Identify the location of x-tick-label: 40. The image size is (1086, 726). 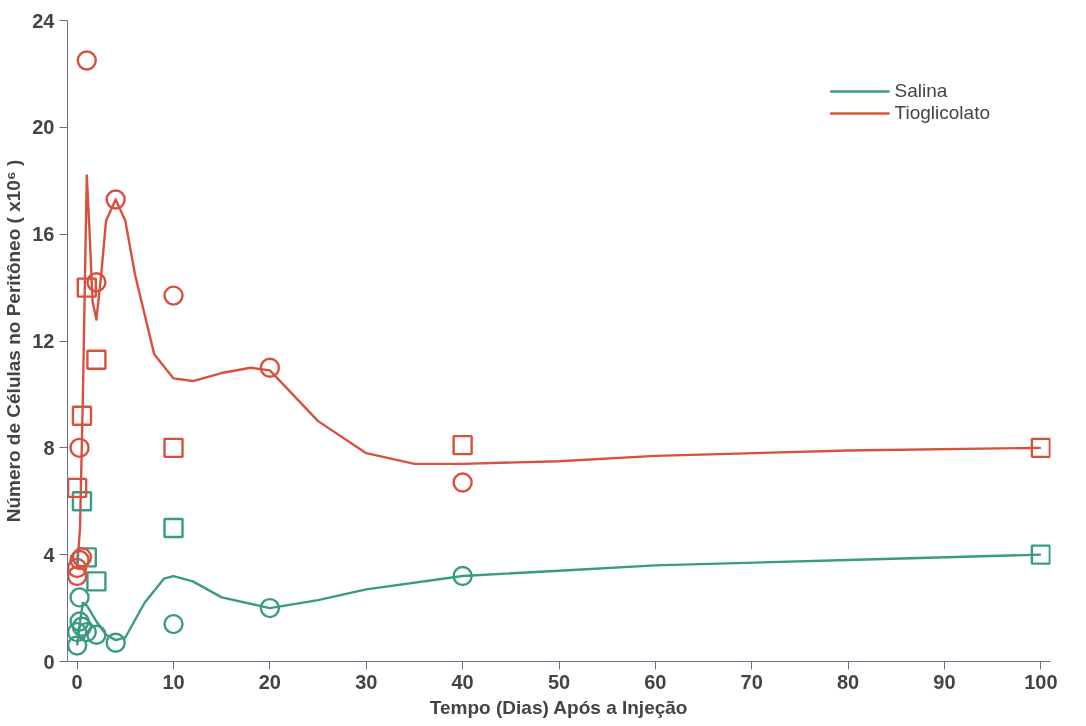
(462, 681).